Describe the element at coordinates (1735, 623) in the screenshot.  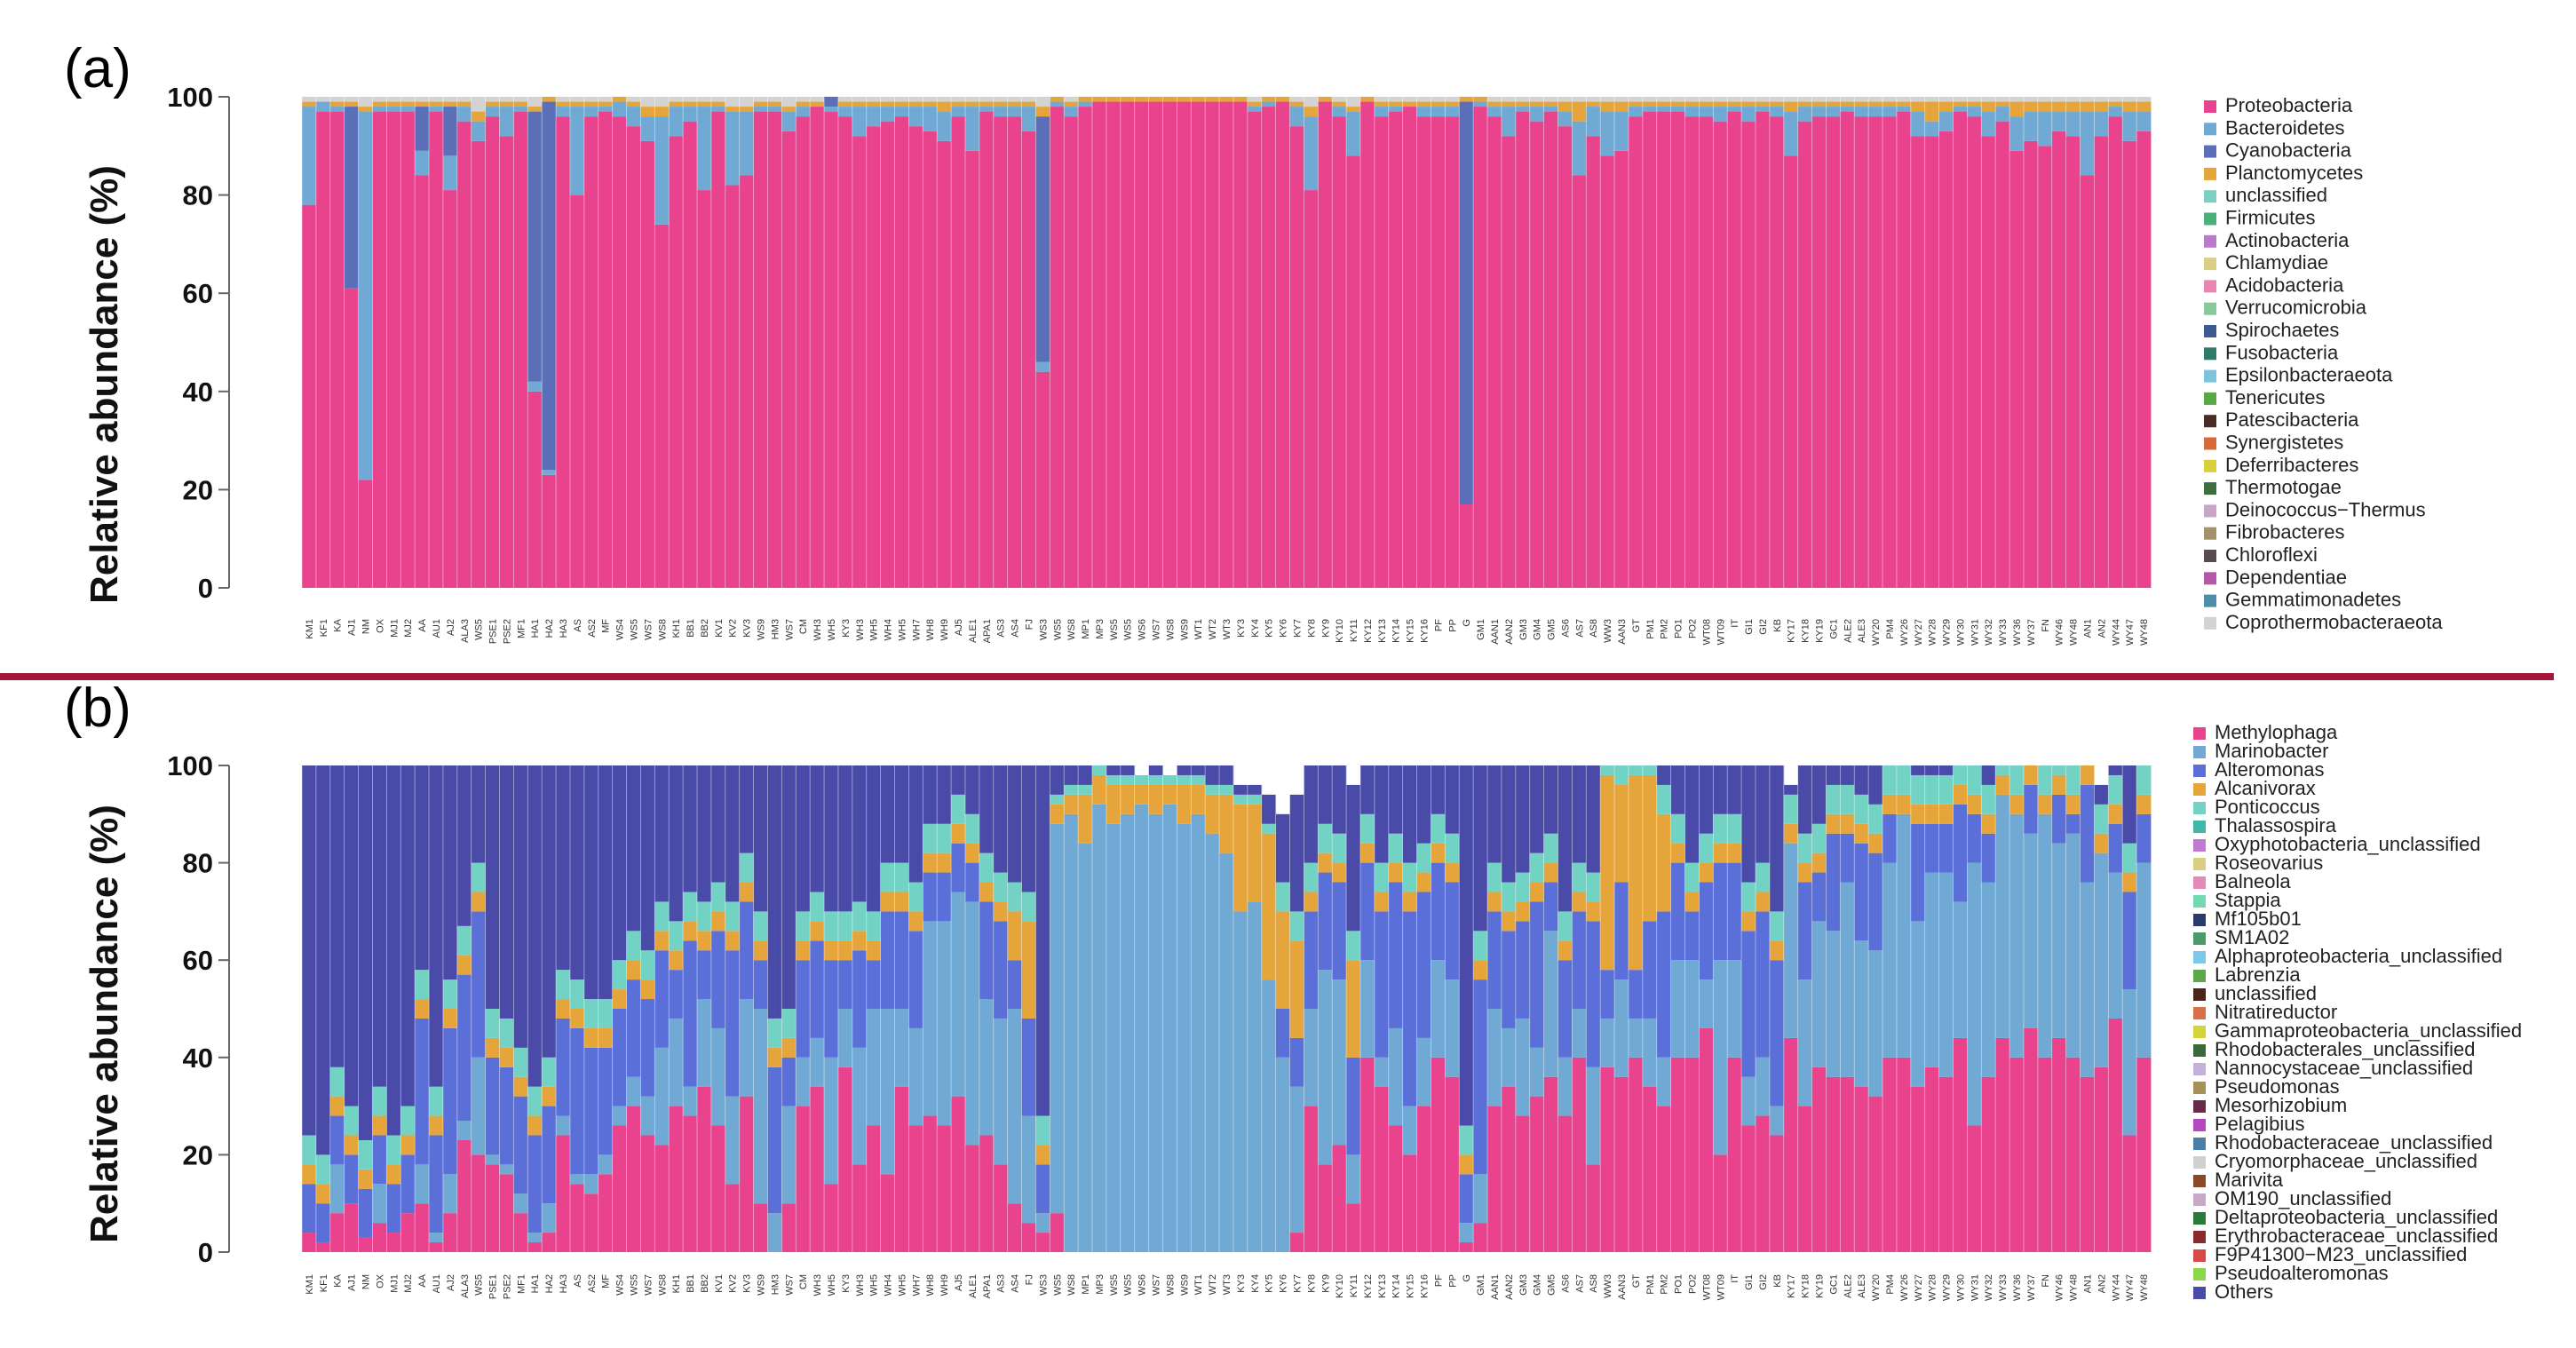
I see `x-tick-label: IT` at that location.